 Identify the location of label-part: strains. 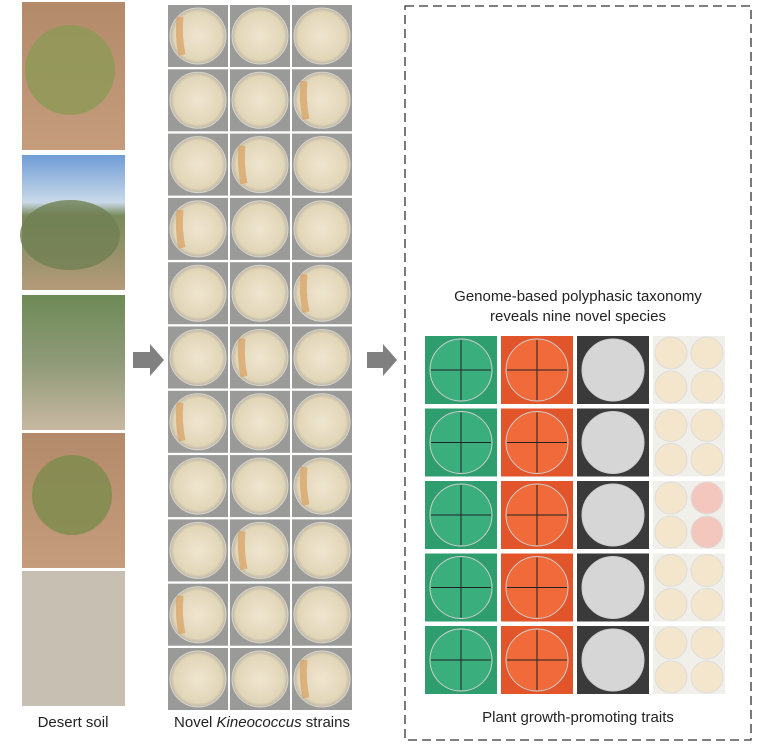
(326, 722).